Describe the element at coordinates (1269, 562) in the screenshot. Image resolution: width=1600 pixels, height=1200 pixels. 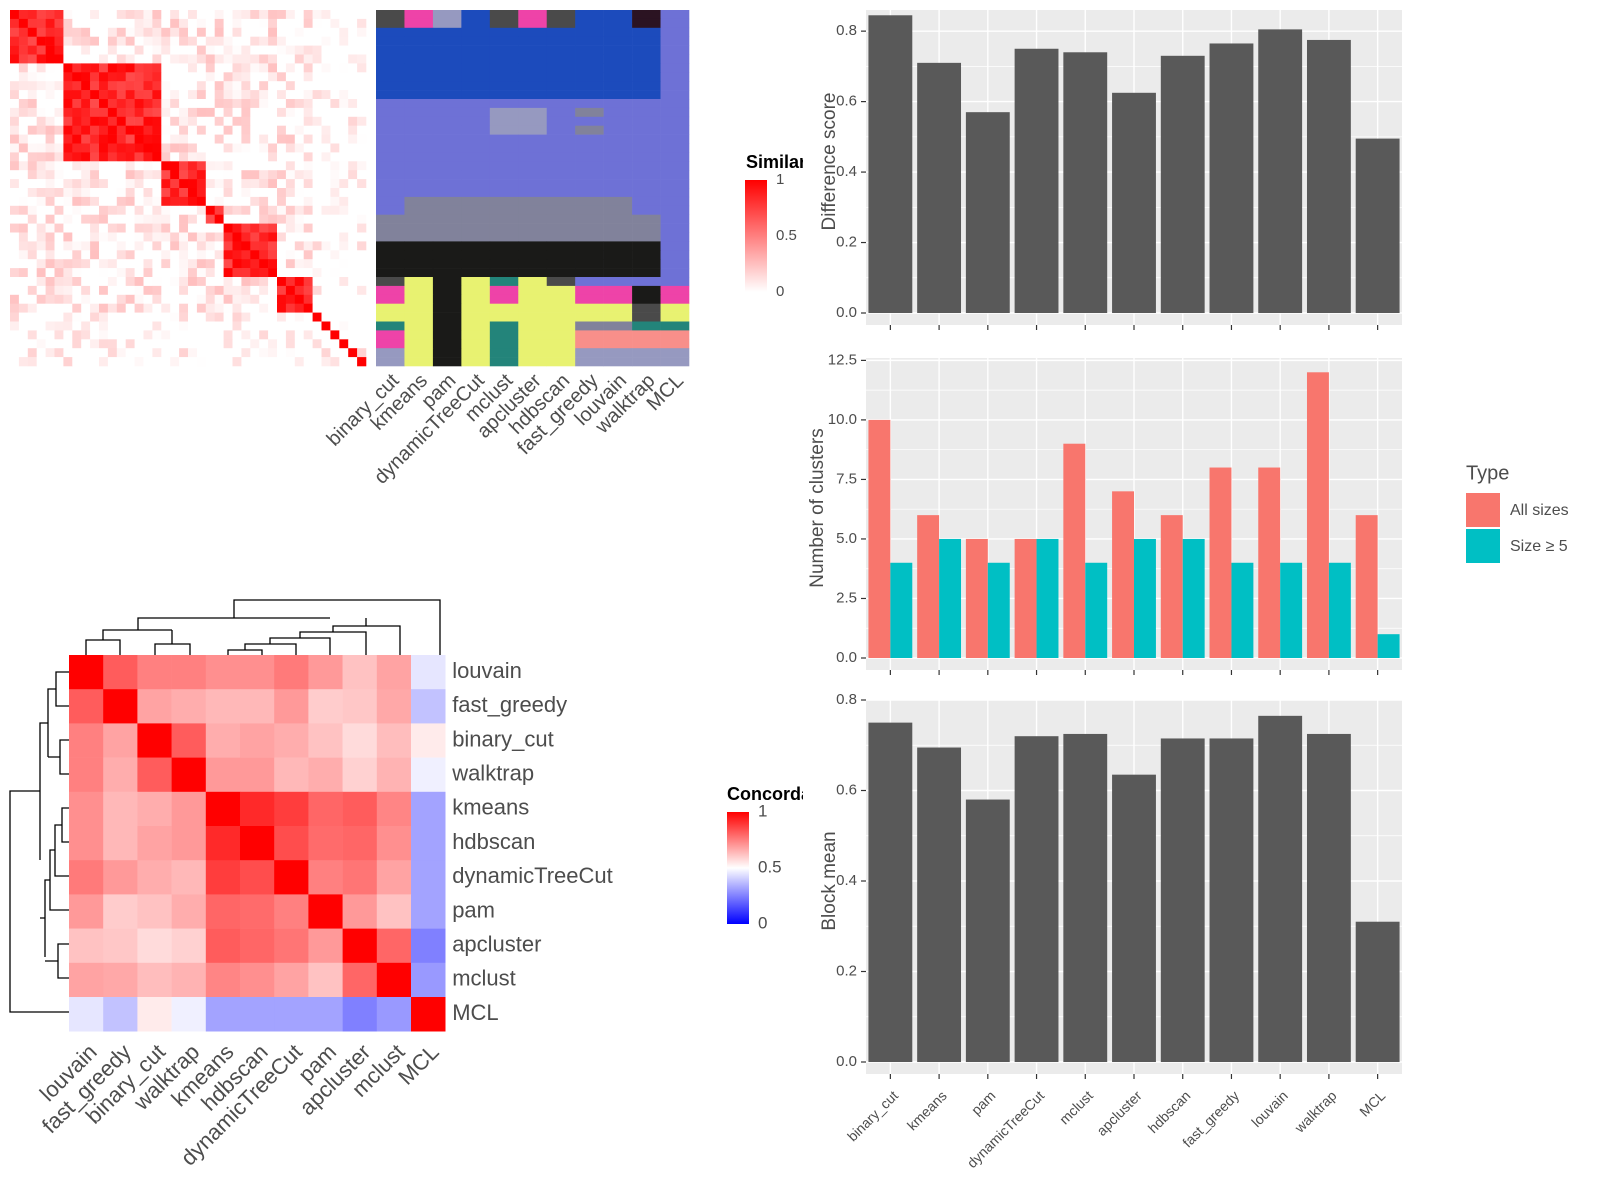
I see `bar-all-sizes-louvain` at that location.